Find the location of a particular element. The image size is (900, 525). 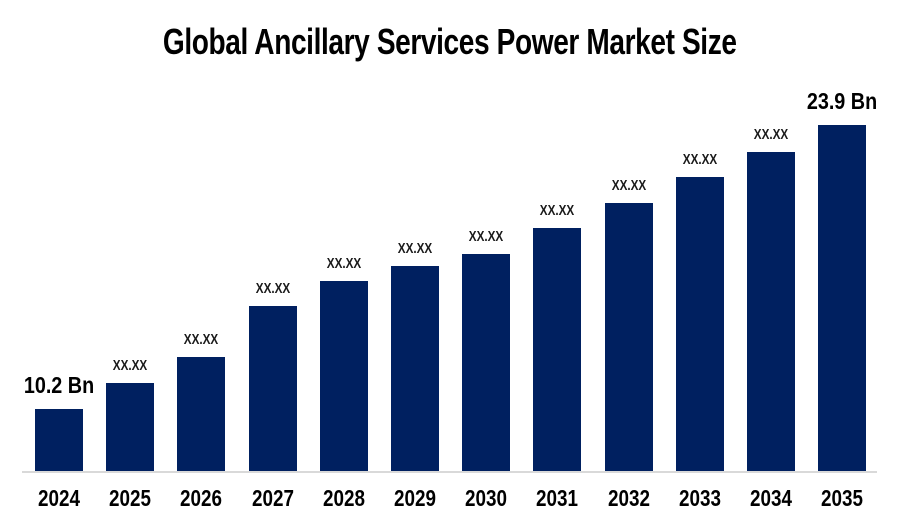

bar-2031 is located at coordinates (557, 349).